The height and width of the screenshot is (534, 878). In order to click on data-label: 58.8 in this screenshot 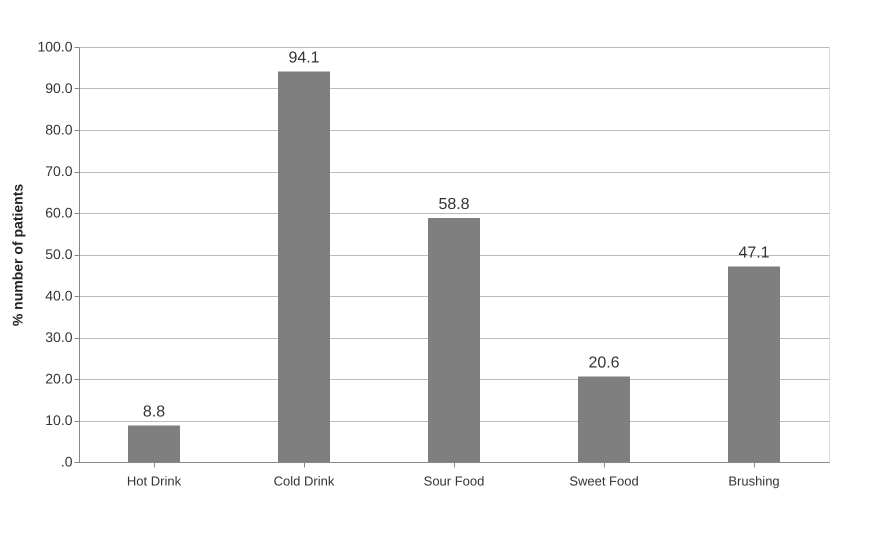, I will do `click(454, 204)`.